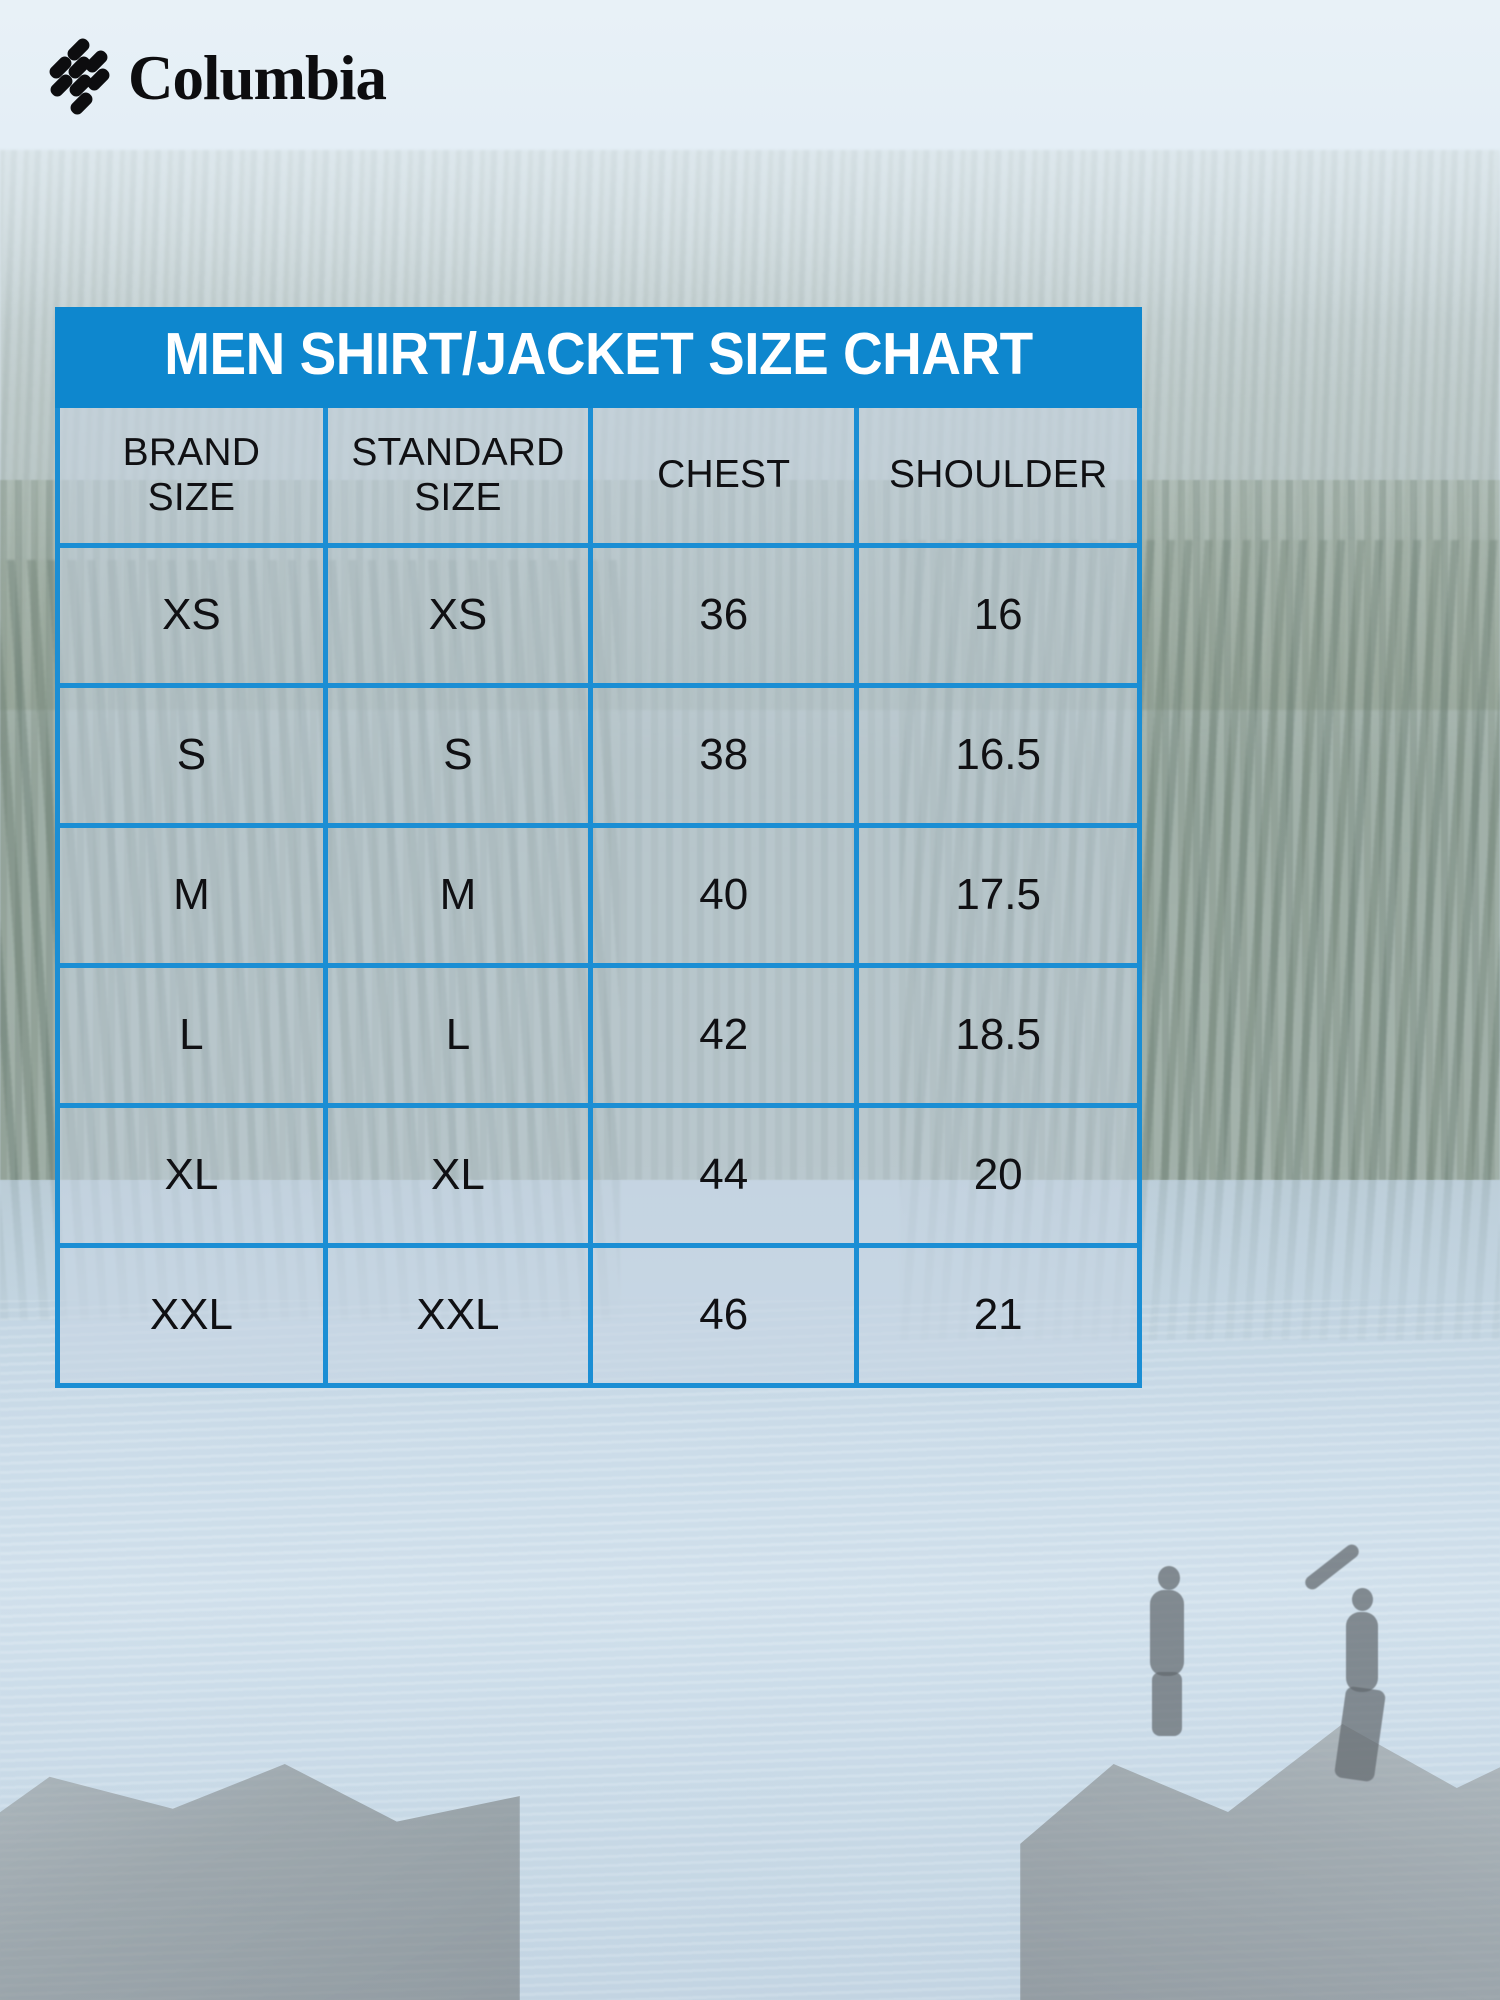 This screenshot has height=2000, width=1500. What do you see at coordinates (257, 77) in the screenshot?
I see `columbia-wordmark: Columbia` at bounding box center [257, 77].